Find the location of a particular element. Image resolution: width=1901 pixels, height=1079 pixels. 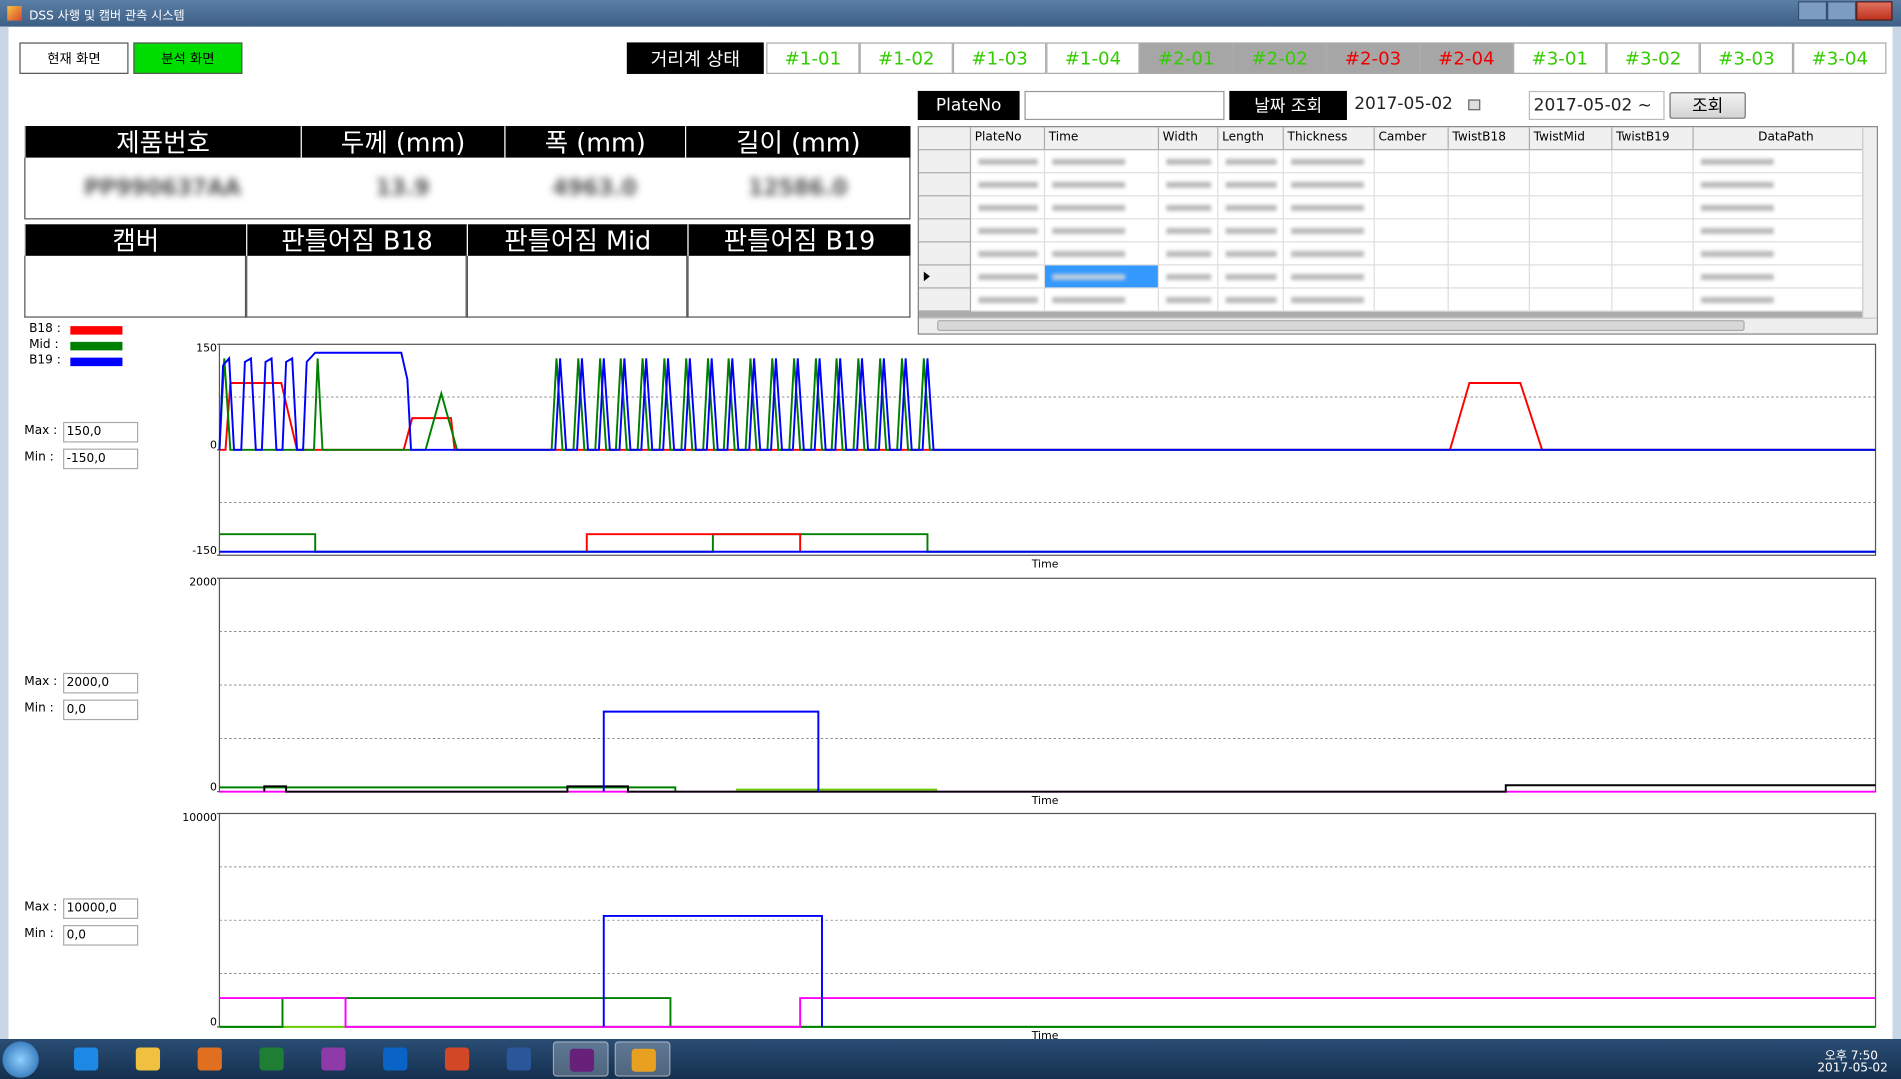

grid-column-header: DataPath is located at coordinates (1778, 139).